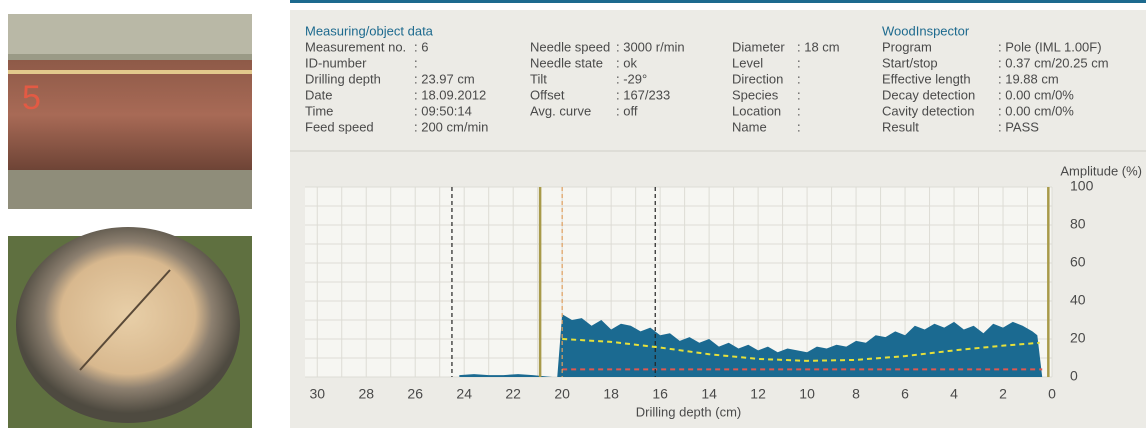 This screenshot has height=428, width=1146. I want to click on info-label: Measurement no., so click(355, 46).